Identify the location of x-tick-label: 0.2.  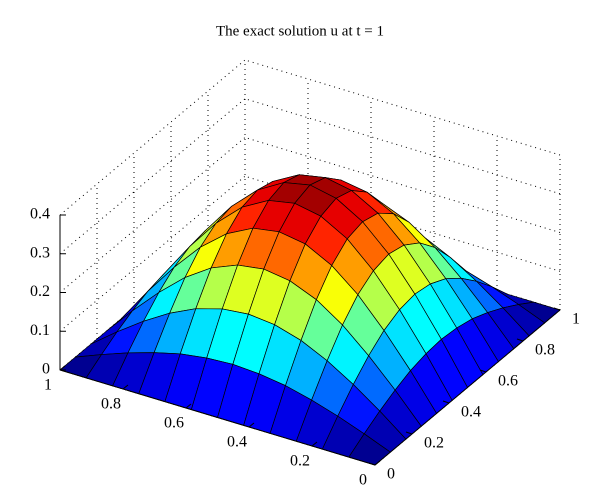
(434, 443).